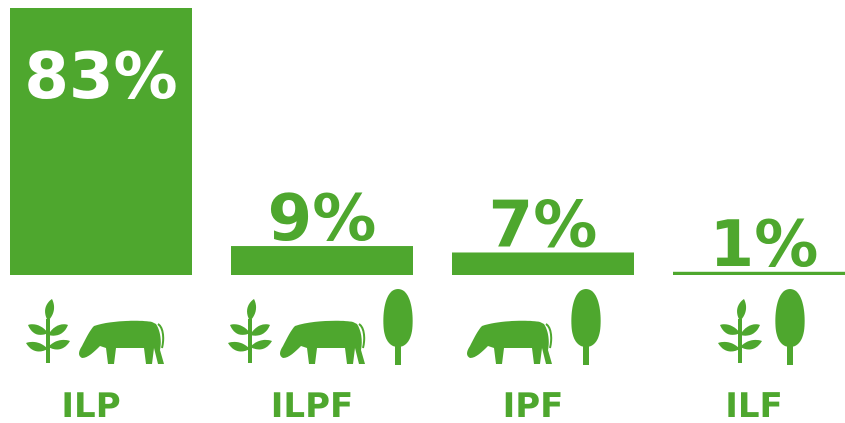  I want to click on value-label: 83%, so click(100, 77).